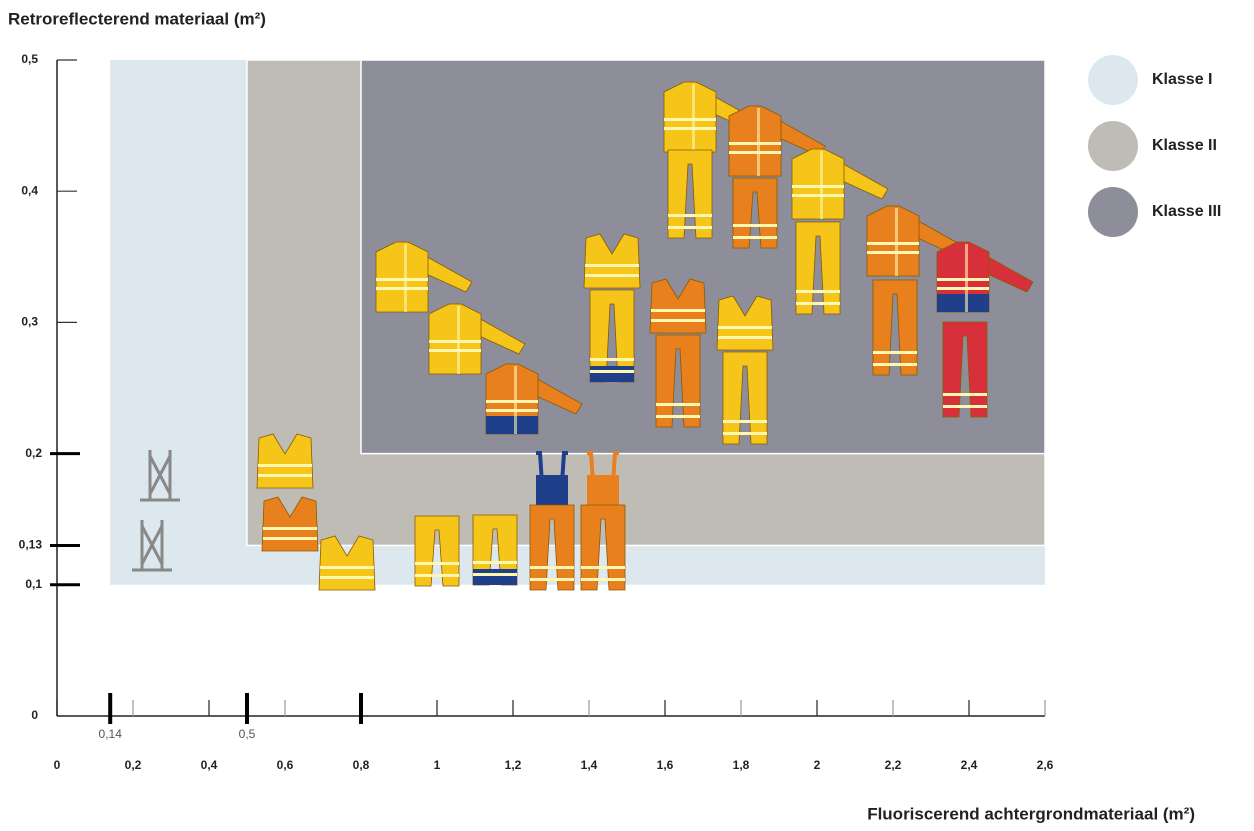 The height and width of the screenshot is (831, 1254). I want to click on legend-swatch, so click(1113, 146).